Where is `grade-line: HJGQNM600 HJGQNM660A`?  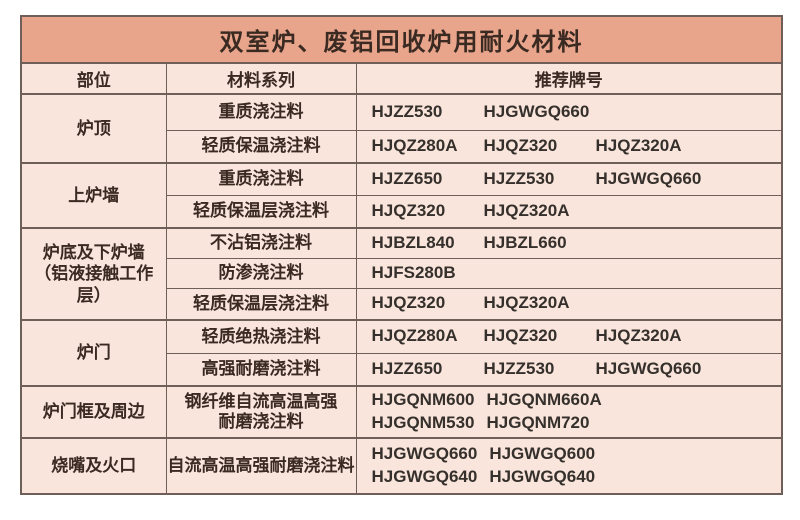 grade-line: HJGQNM600 HJGQNM660A is located at coordinates (576, 400).